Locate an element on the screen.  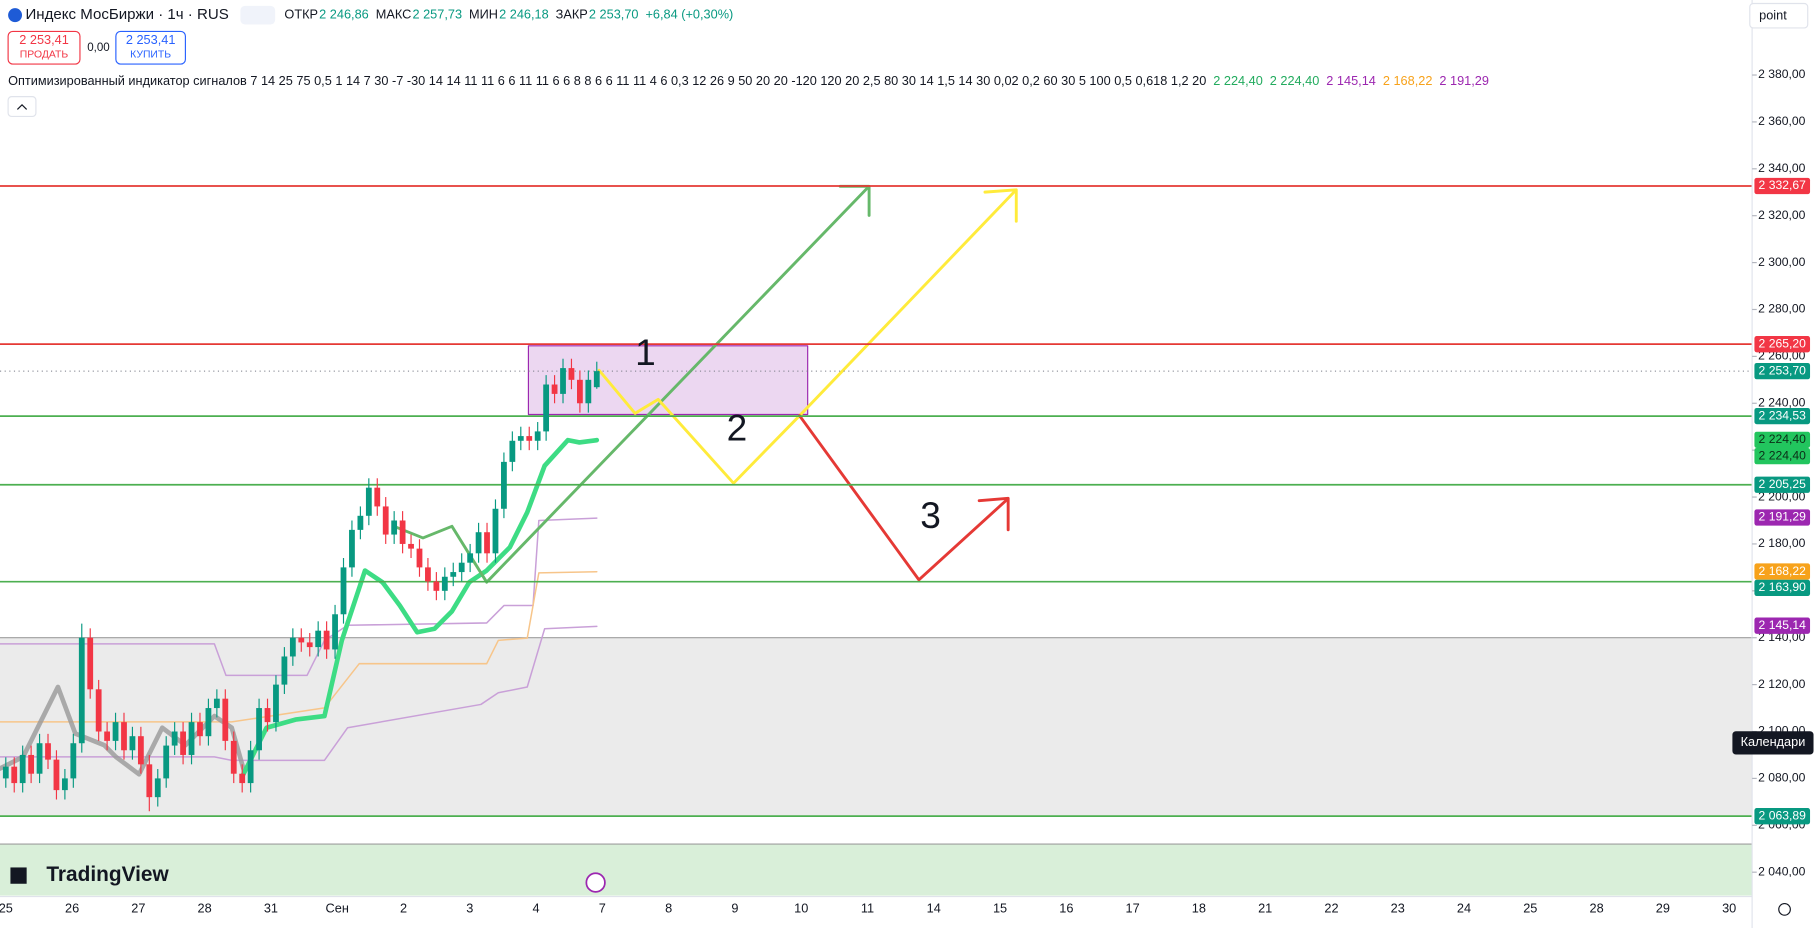
collapse-icon is located at coordinates (22, 106).